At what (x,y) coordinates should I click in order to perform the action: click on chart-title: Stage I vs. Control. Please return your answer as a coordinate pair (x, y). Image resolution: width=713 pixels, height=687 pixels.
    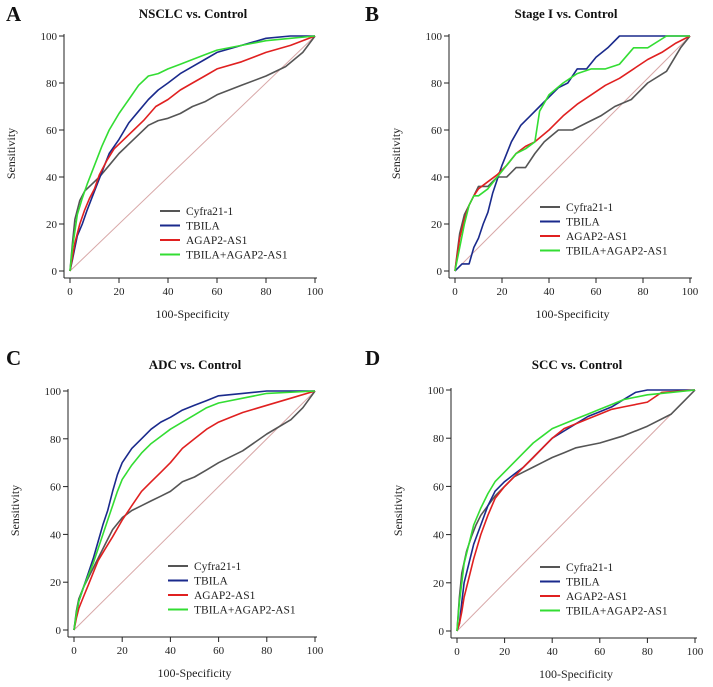
    Looking at the image, I should click on (566, 13).